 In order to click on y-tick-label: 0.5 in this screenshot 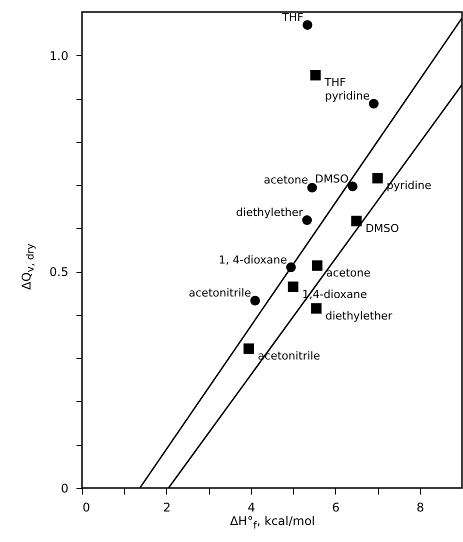, I will do `click(58, 272)`.